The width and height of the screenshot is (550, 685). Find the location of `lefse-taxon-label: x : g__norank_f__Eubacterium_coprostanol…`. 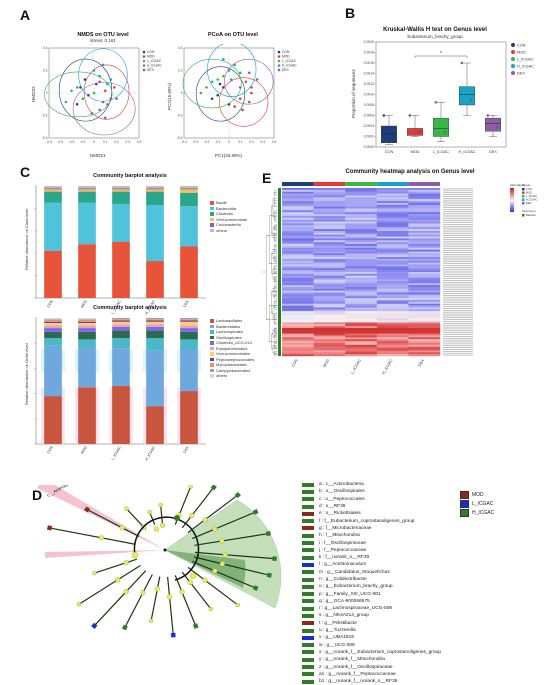

lefse-taxon-label: x : g__norank_f__Eubacterium_coprostanol… is located at coordinates (380, 652).